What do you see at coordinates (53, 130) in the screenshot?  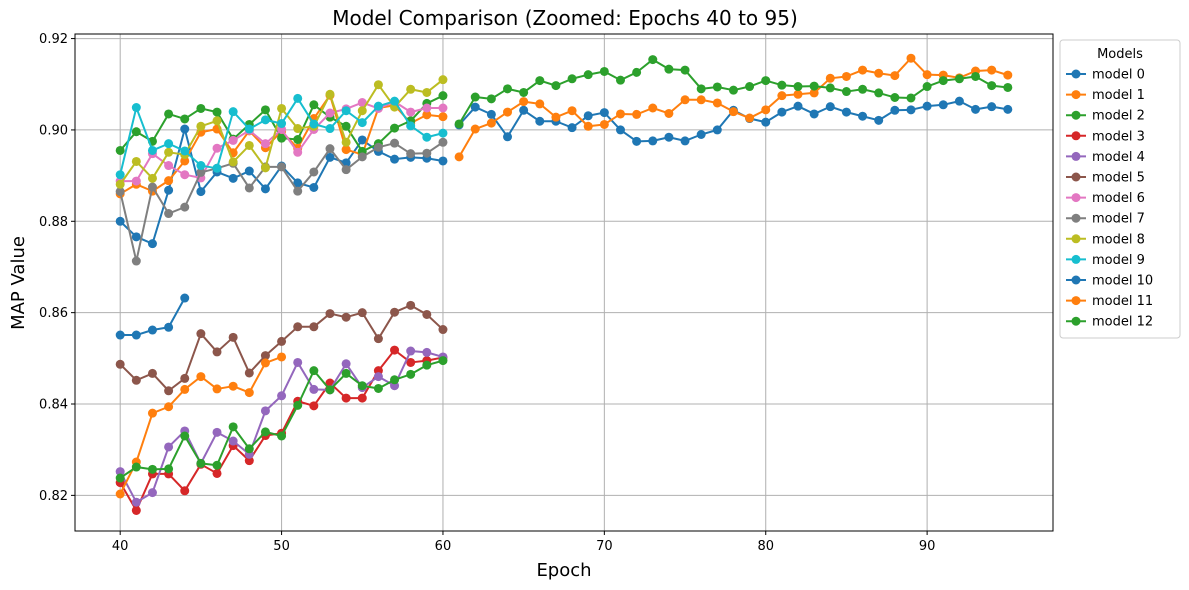 I see `y-tick-label: 0.90` at bounding box center [53, 130].